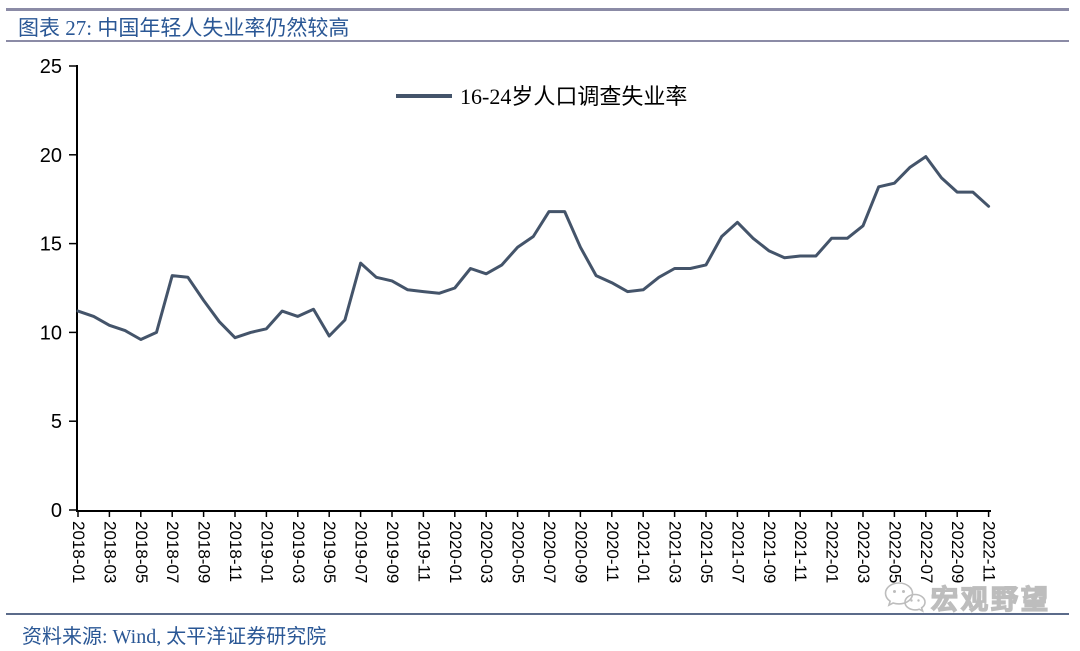 Image resolution: width=1080 pixels, height=651 pixels. Describe the element at coordinates (675, 552) in the screenshot. I see `x-tick-label: 2021-03` at that location.